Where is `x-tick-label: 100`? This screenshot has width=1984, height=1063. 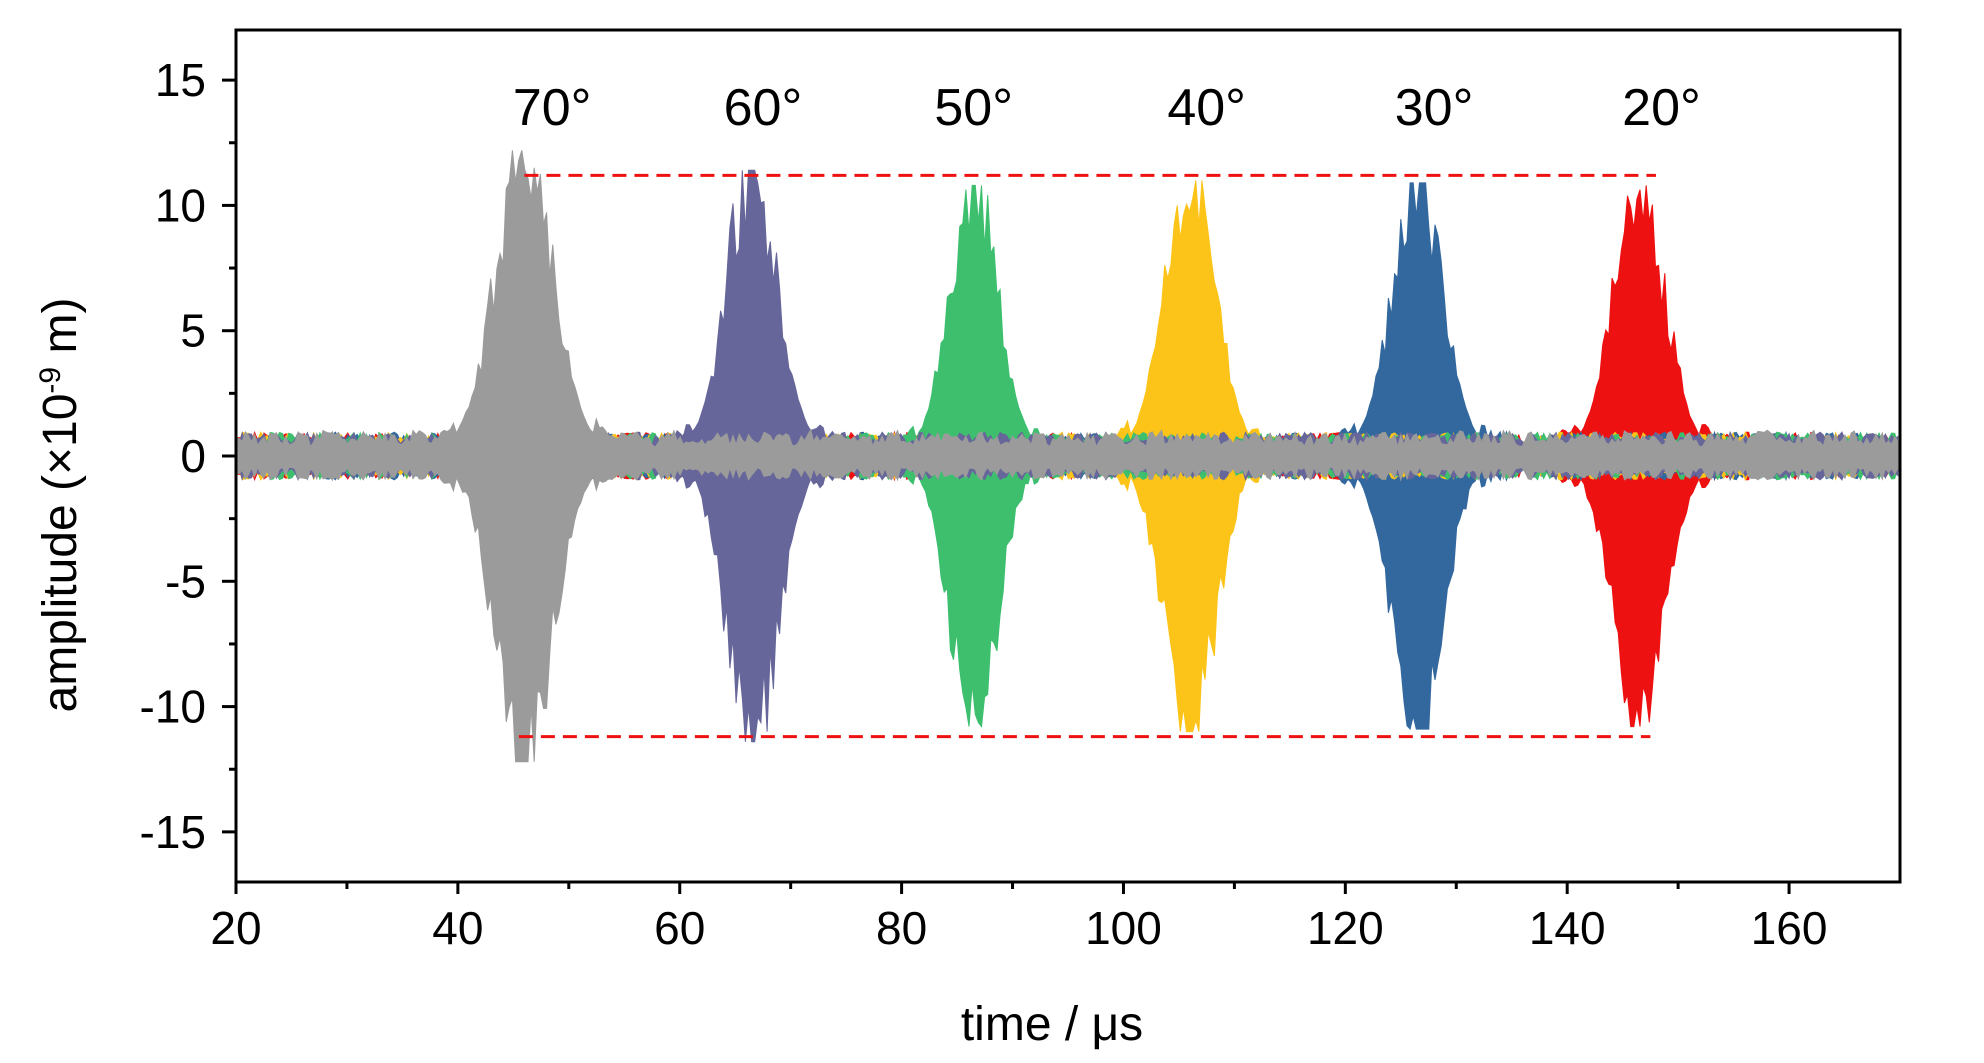 x-tick-label: 100 is located at coordinates (1123, 928).